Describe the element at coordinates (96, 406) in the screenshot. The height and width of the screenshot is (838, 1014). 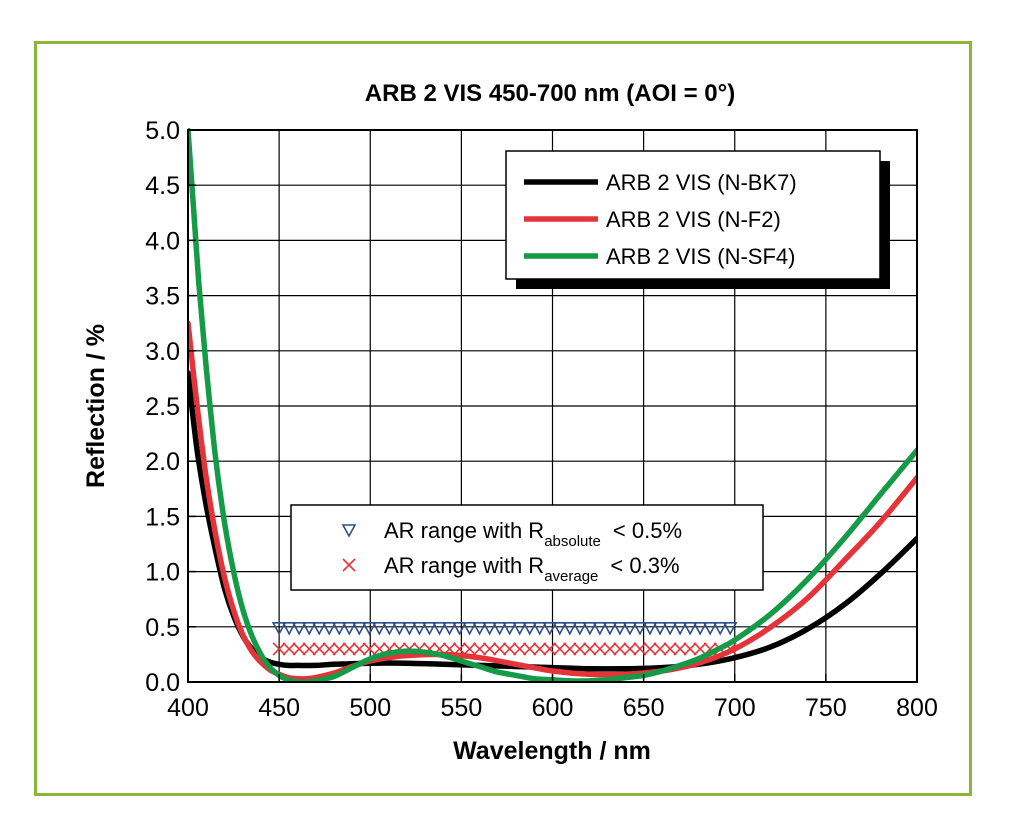
I see `y-axis-title: Reflection / %` at that location.